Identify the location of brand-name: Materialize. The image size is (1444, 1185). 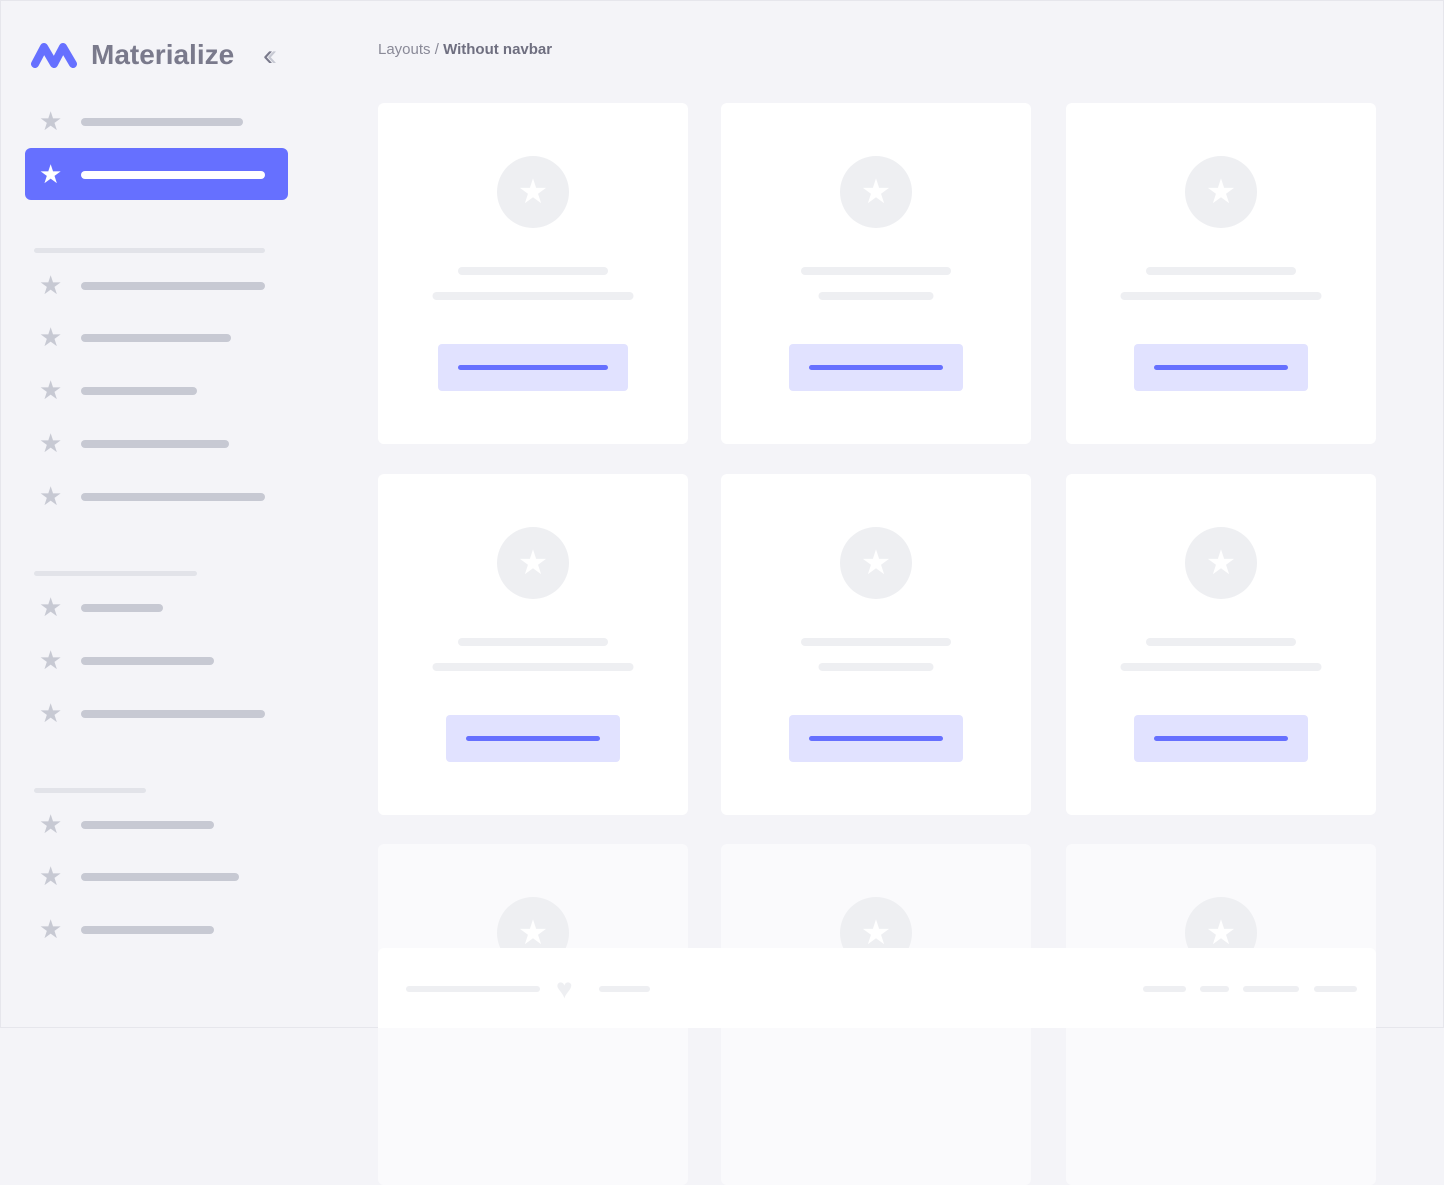
(163, 54).